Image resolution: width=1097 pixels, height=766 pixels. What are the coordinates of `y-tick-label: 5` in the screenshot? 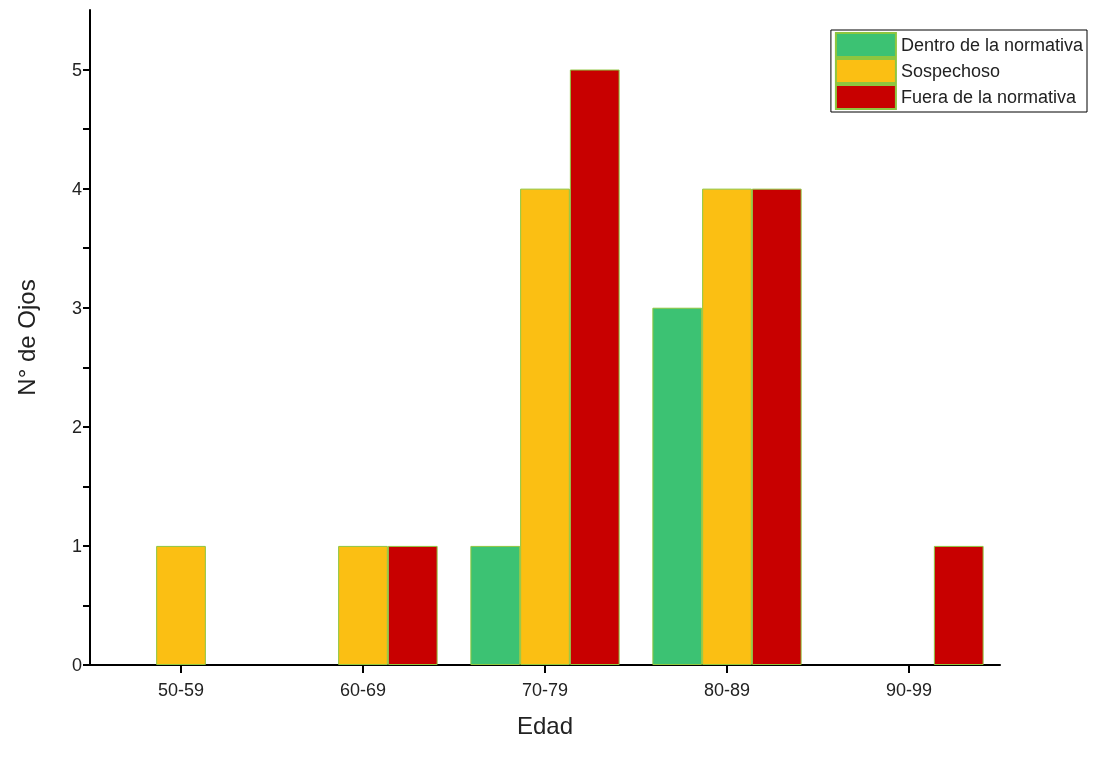 It's located at (76, 69).